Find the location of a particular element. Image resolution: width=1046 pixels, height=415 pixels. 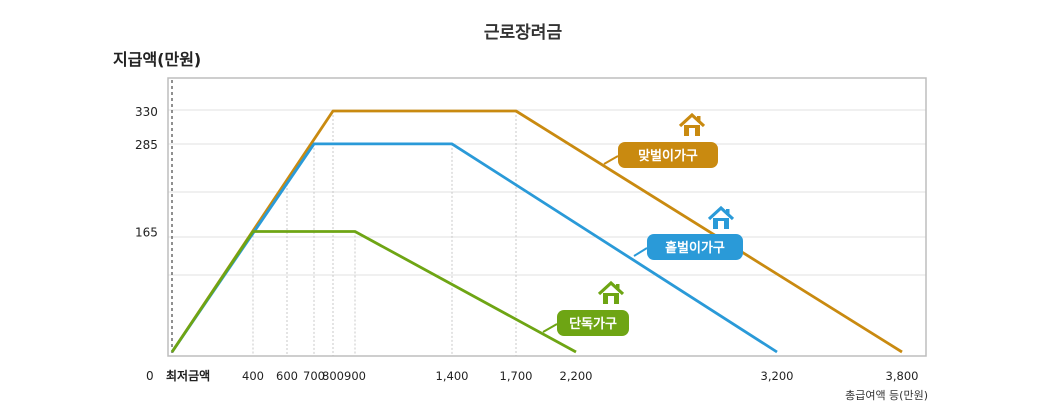

x-tick-label: 1,400 is located at coordinates (452, 376).